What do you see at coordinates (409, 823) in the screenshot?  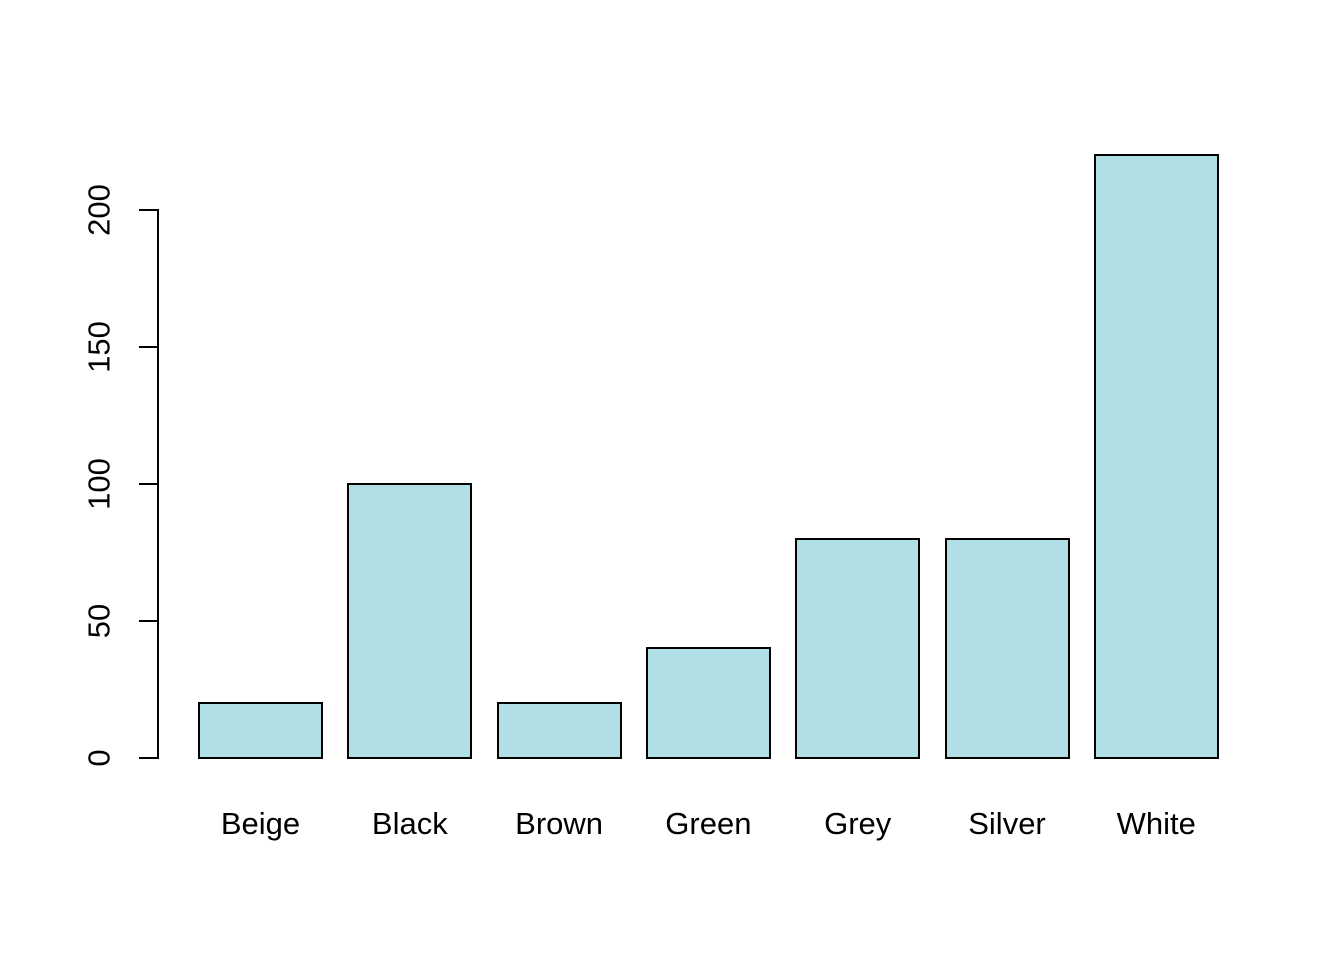 I see `x-axis-label-black: Black` at bounding box center [409, 823].